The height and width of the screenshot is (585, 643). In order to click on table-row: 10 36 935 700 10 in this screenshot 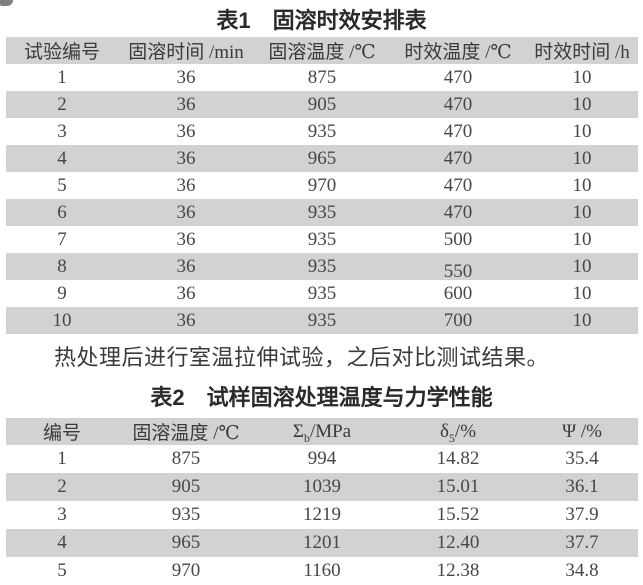, I will do `click(322, 320)`.